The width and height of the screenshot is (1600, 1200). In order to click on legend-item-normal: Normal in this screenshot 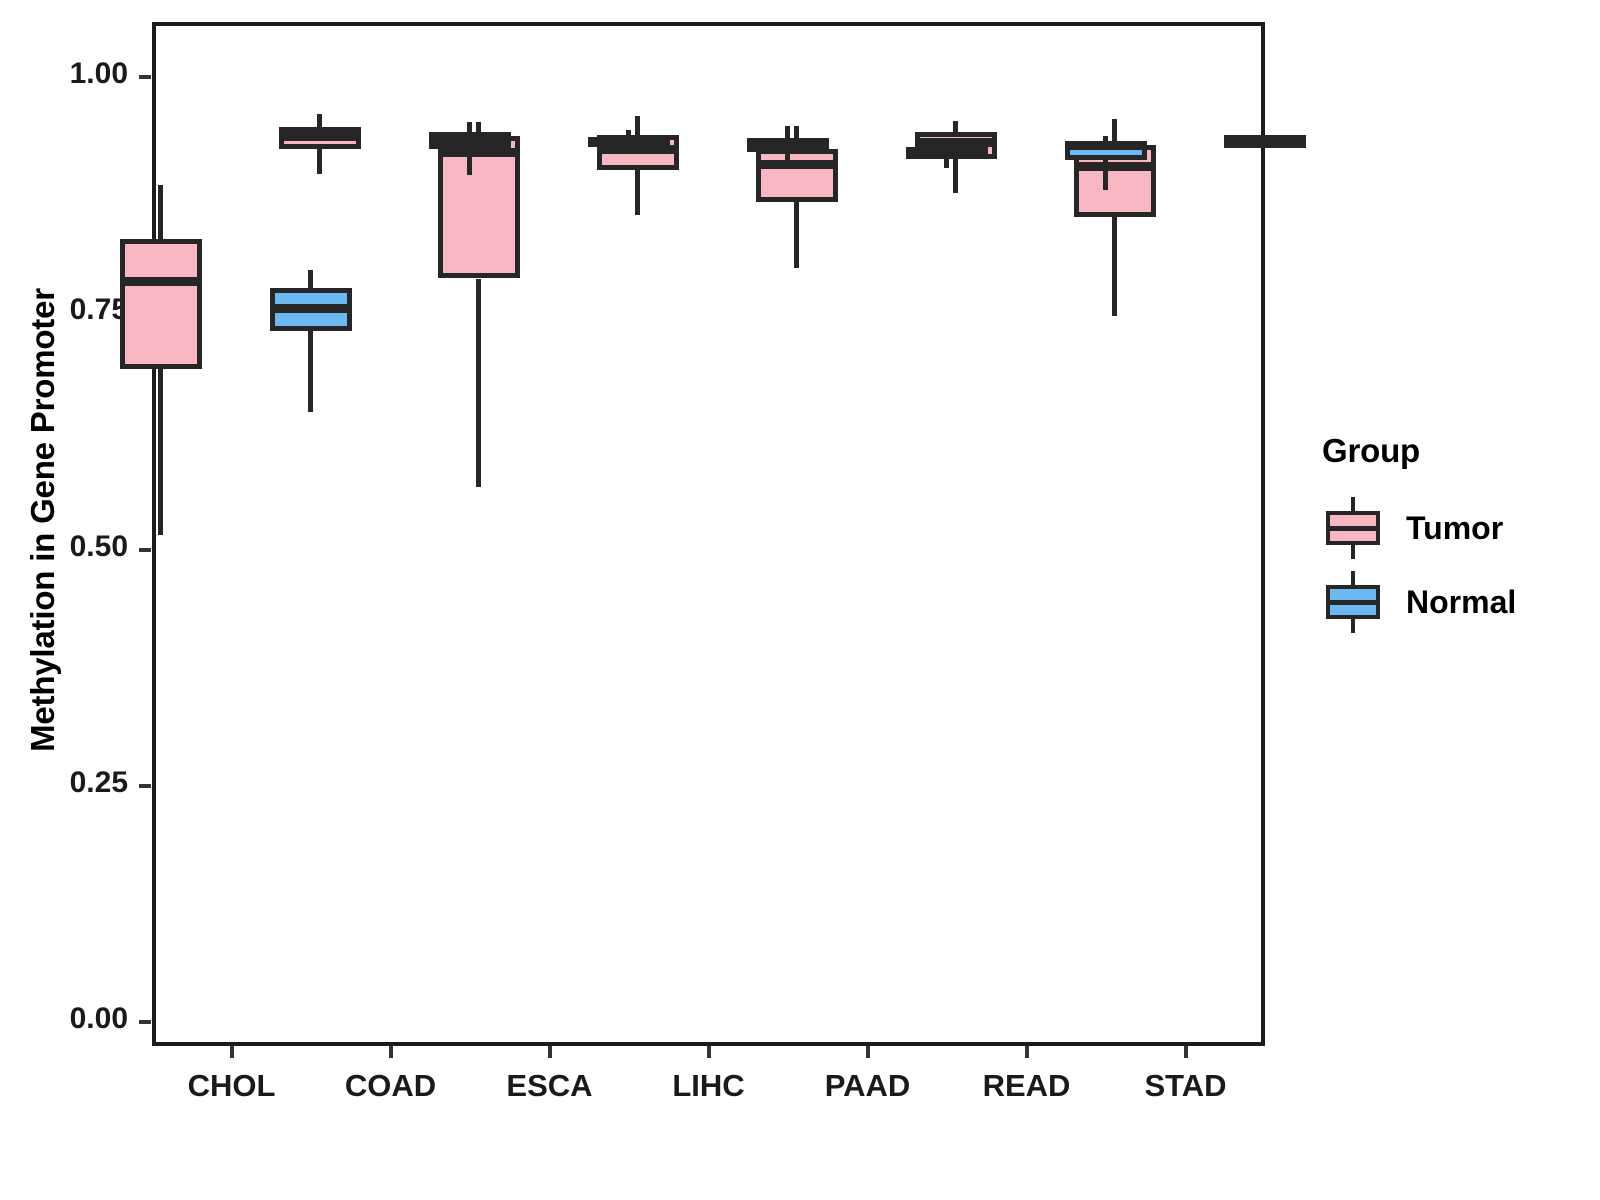, I will do `click(1457, 602)`.